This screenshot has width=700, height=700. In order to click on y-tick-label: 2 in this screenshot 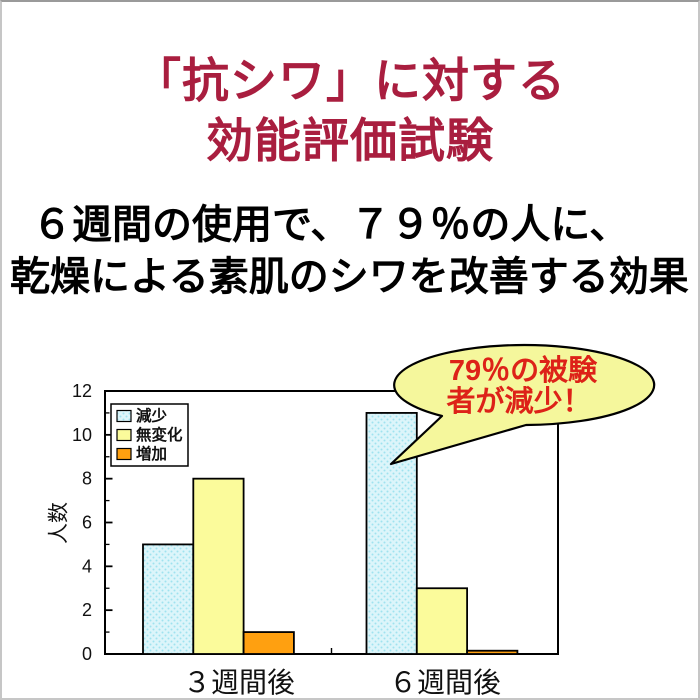, I will do `click(87, 610)`.